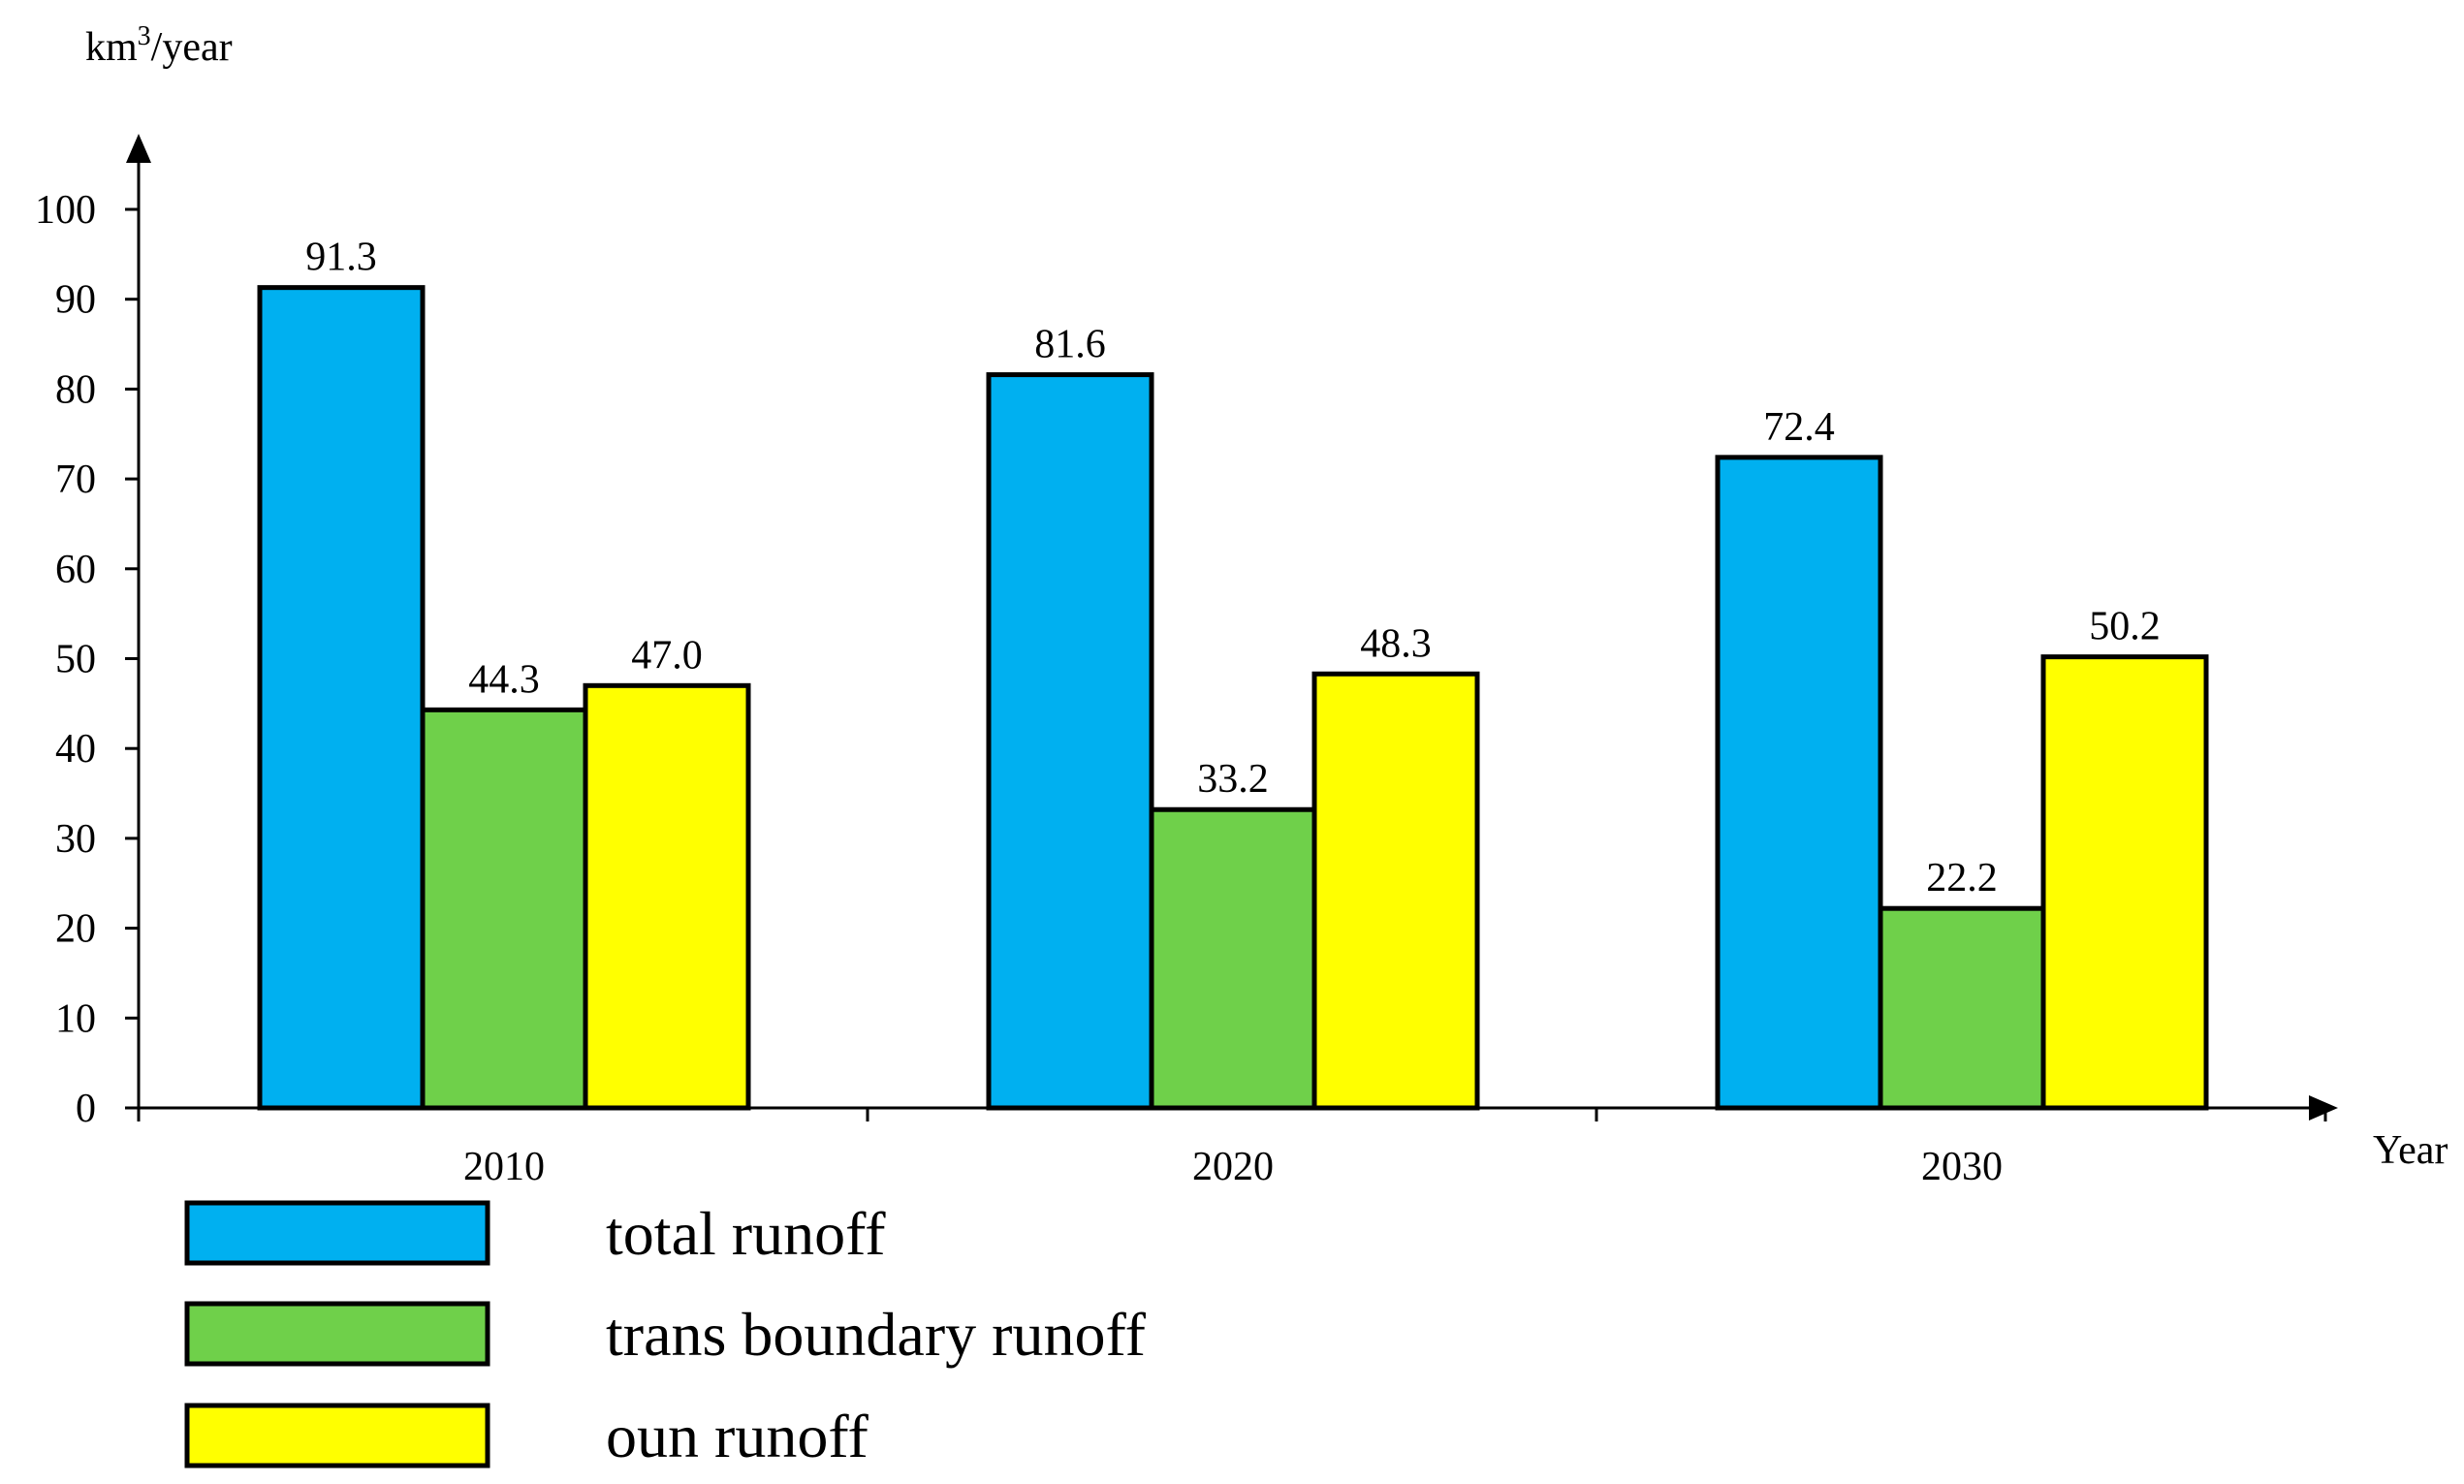  I want to click on data-label: 81.6, so click(1070, 345).